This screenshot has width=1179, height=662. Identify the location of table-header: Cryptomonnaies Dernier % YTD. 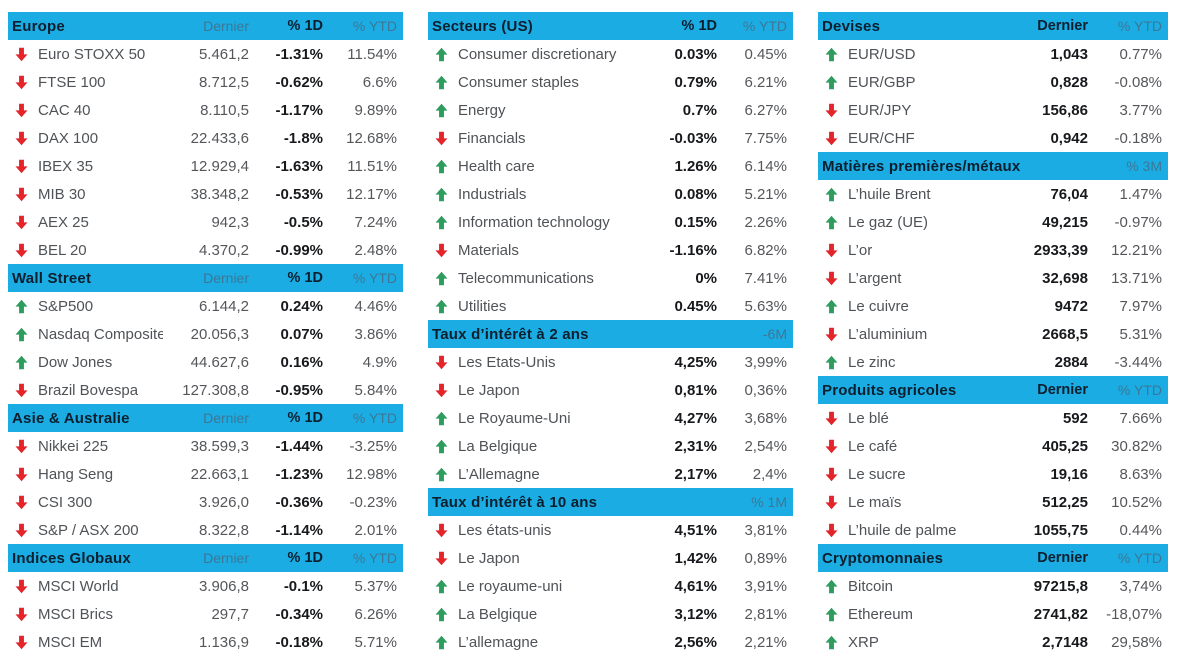
(993, 558).